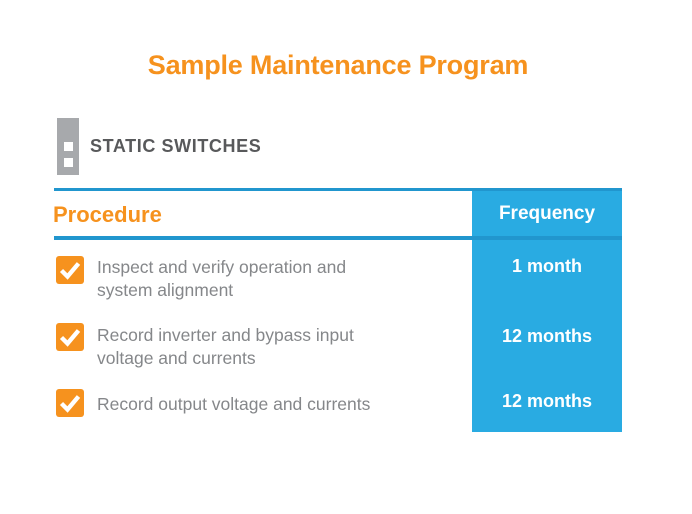  I want to click on table-row: Record output voltage and currents, so click(213, 403).